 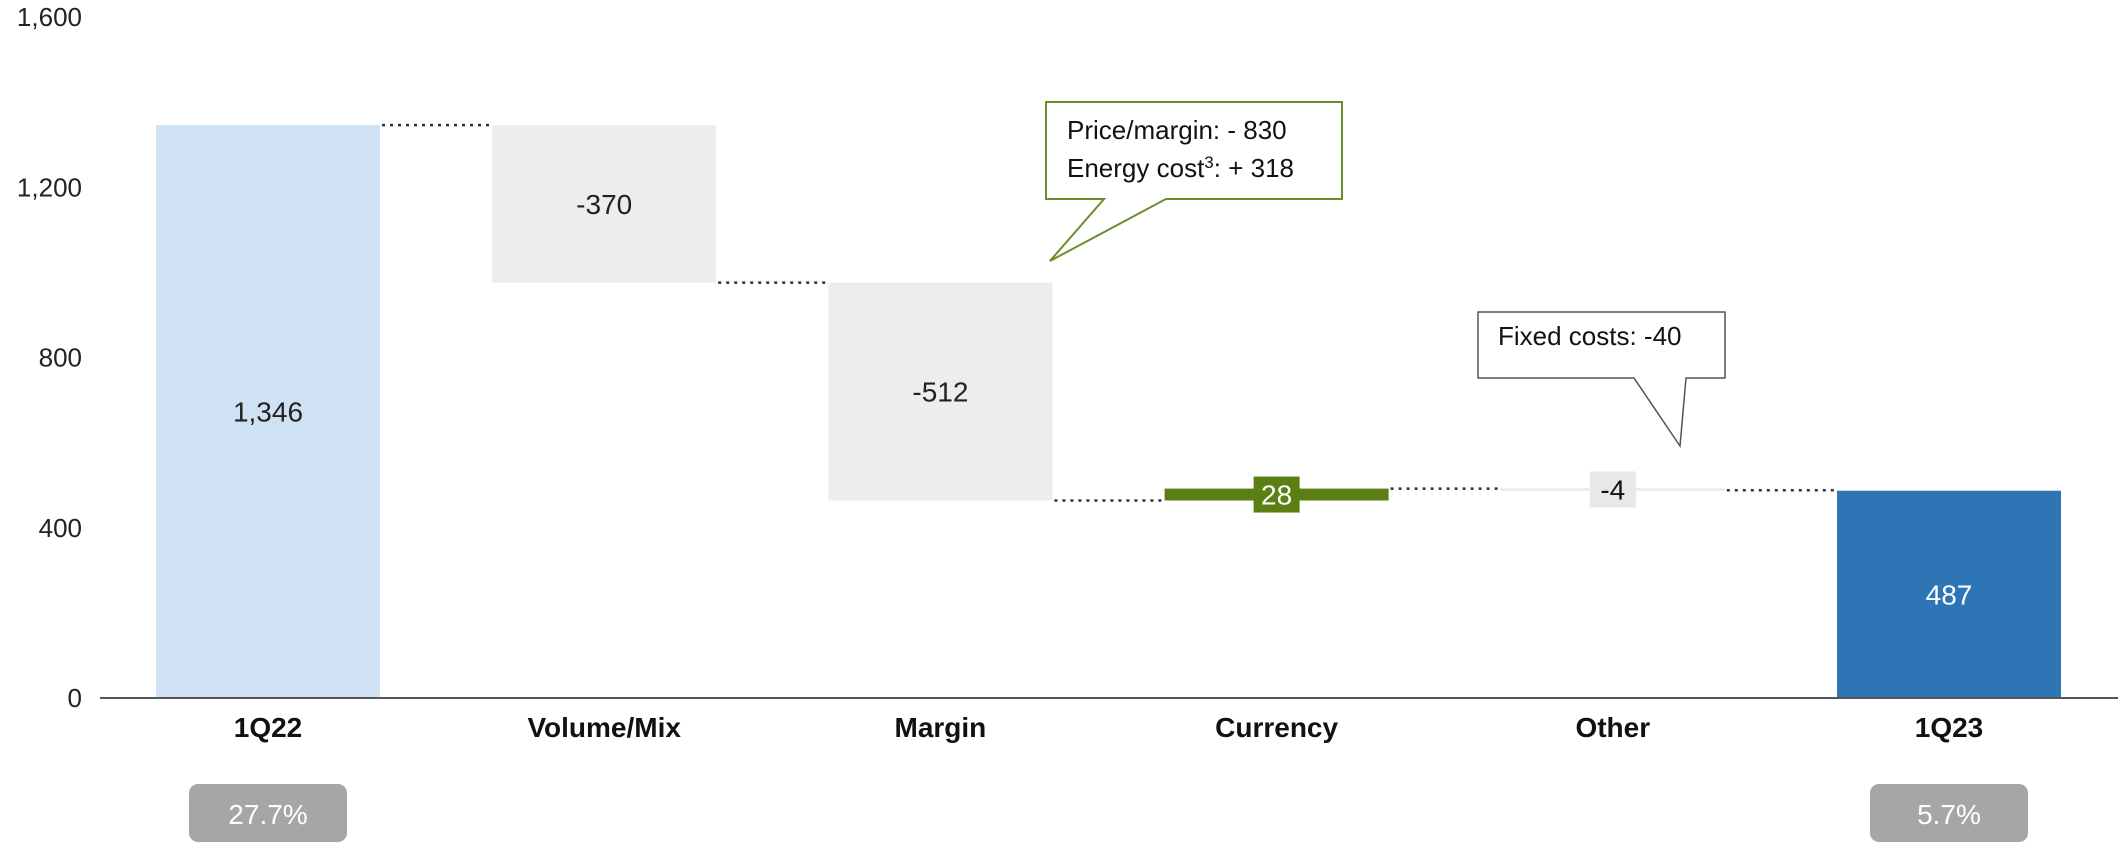 I want to click on category-label-volume-mix: Volume/Mix, so click(x=604, y=727).